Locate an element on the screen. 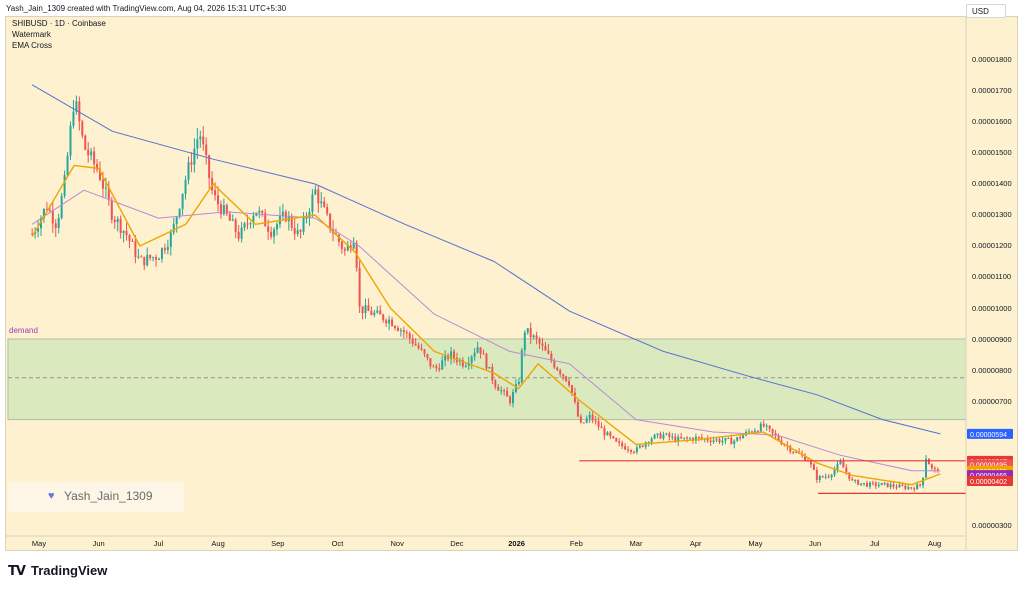 The width and height of the screenshot is (1024, 589). x-tick-label: Oct is located at coordinates (338, 543).